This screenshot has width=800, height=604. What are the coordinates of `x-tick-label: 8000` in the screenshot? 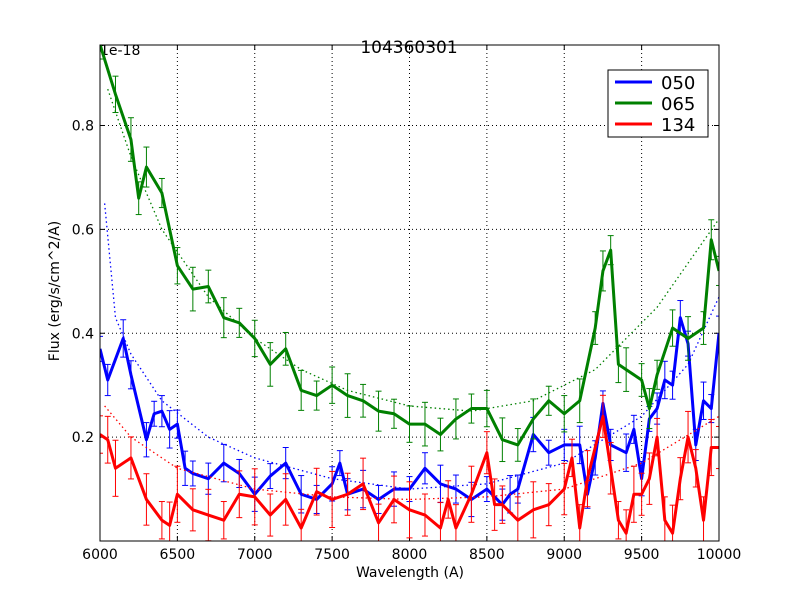 It's located at (410, 555).